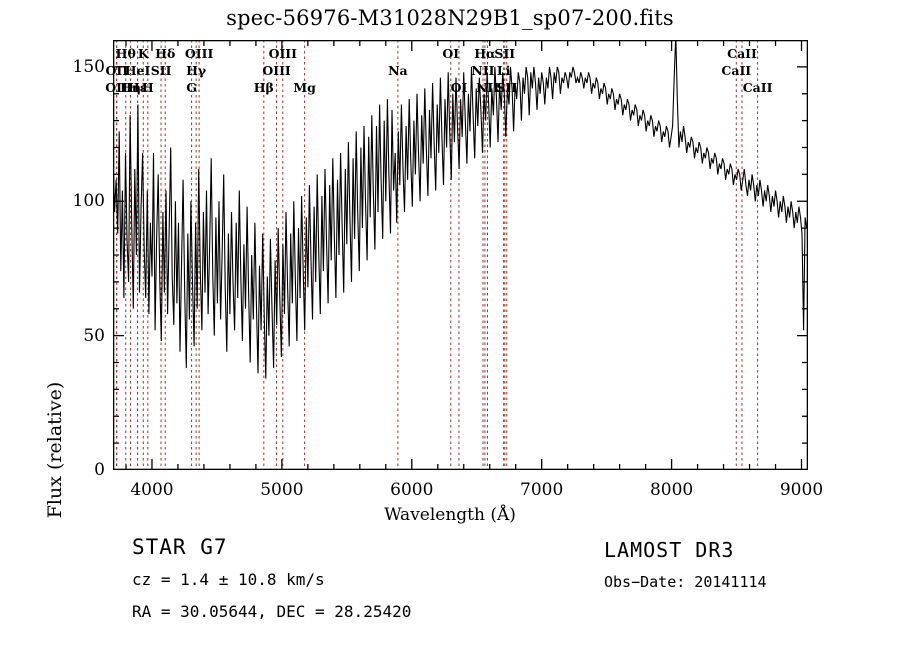 This screenshot has height=649, width=900. I want to click on line-label-Hη: Hη, so click(130, 87).